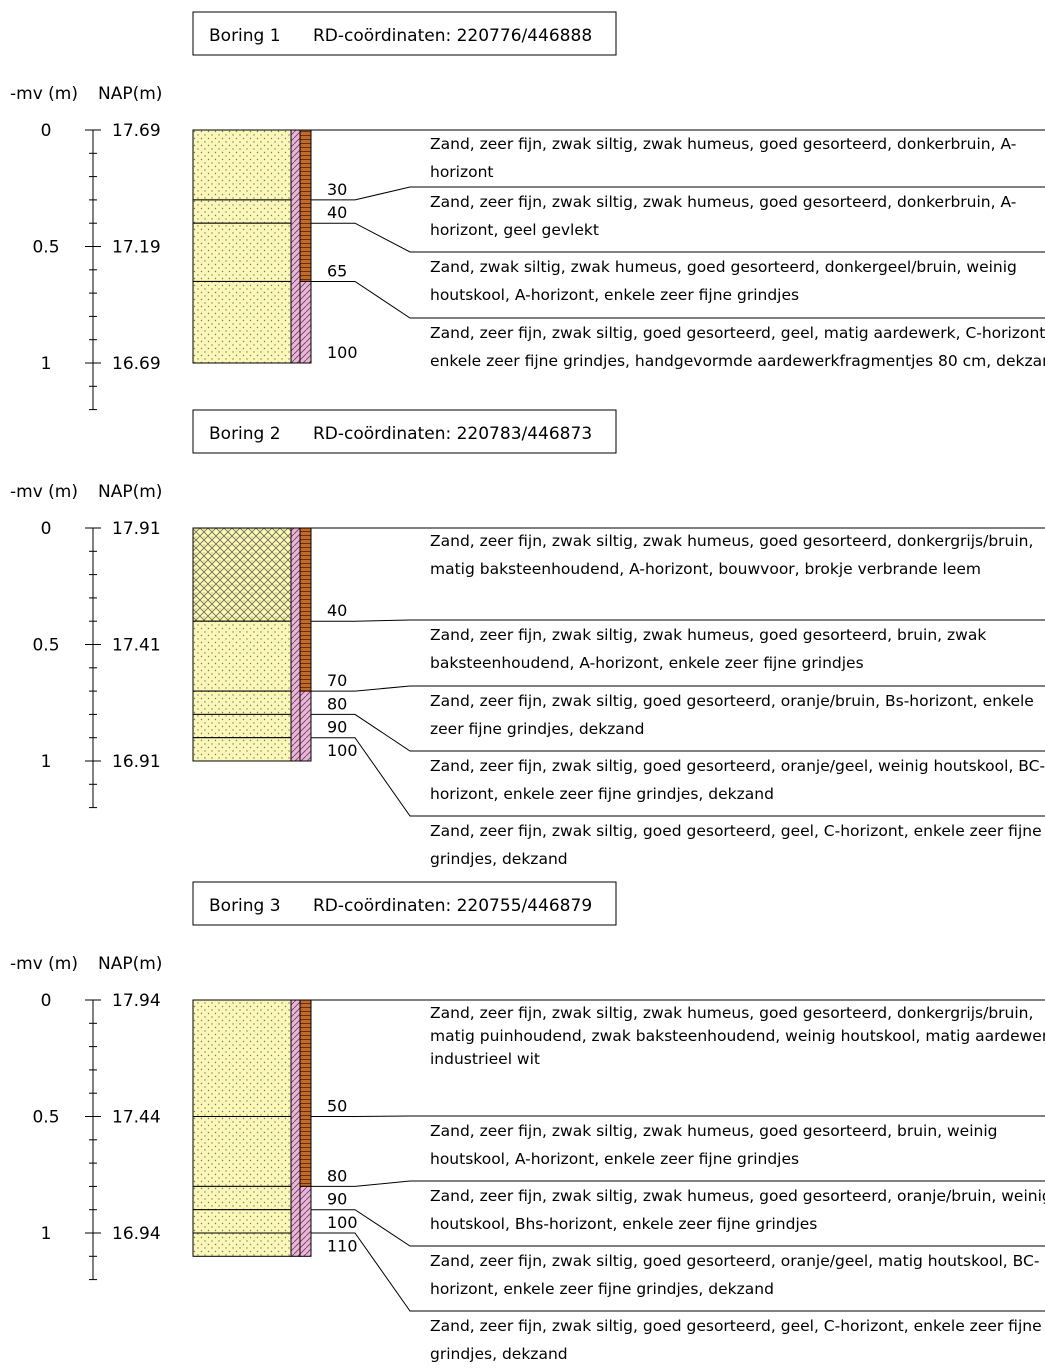  Describe the element at coordinates (337, 680) in the screenshot. I see `layer-depth-label: 70` at that location.